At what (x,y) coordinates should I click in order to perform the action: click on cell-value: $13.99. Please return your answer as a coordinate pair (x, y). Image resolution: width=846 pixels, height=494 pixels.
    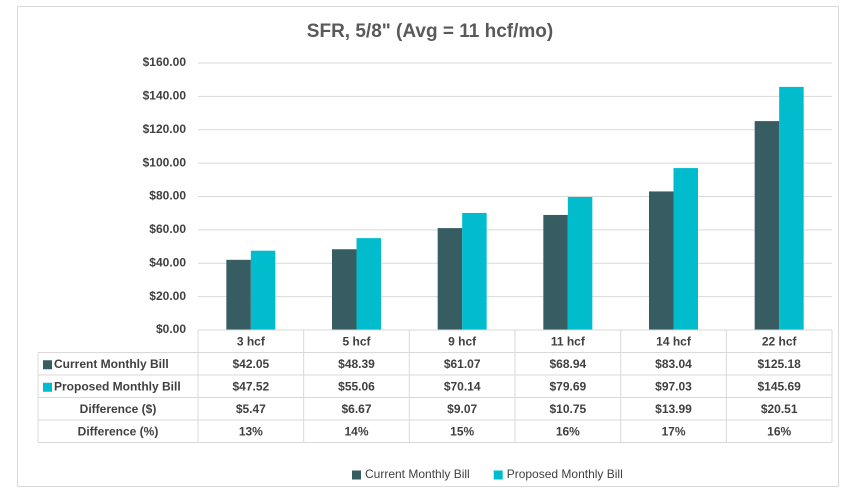
    Looking at the image, I should click on (673, 409).